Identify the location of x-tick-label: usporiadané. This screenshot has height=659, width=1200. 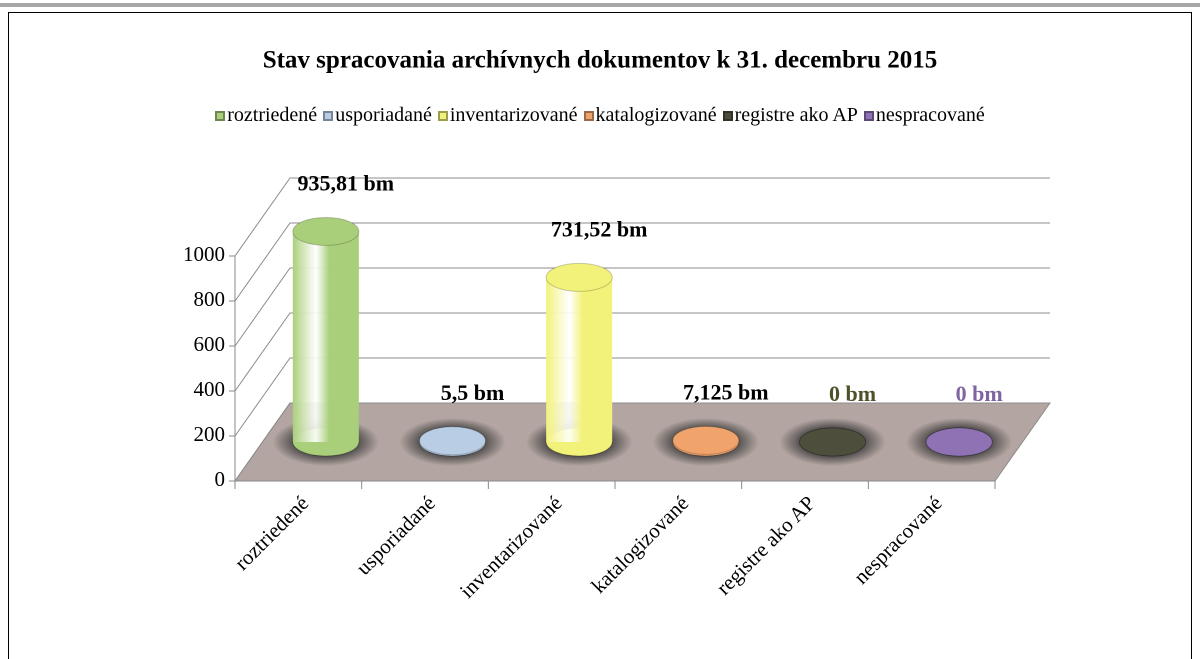
(395, 535).